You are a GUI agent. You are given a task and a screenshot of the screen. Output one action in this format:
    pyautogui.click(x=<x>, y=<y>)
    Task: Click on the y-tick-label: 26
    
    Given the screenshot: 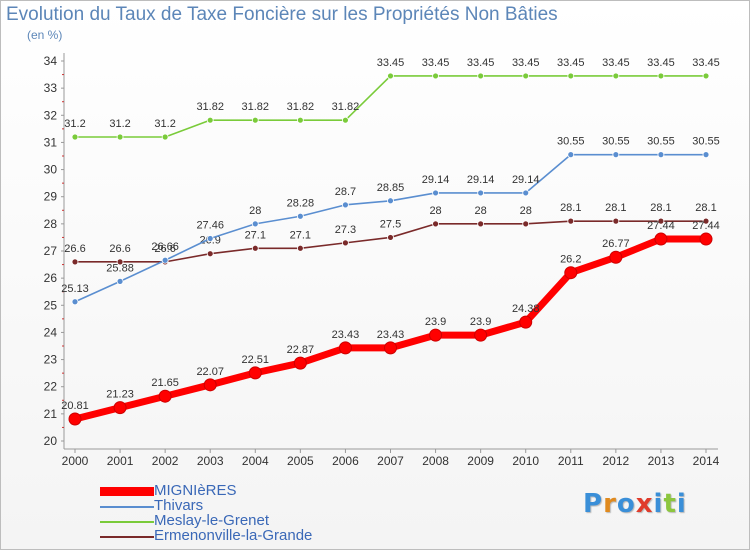 What is the action you would take?
    pyautogui.click(x=51, y=278)
    